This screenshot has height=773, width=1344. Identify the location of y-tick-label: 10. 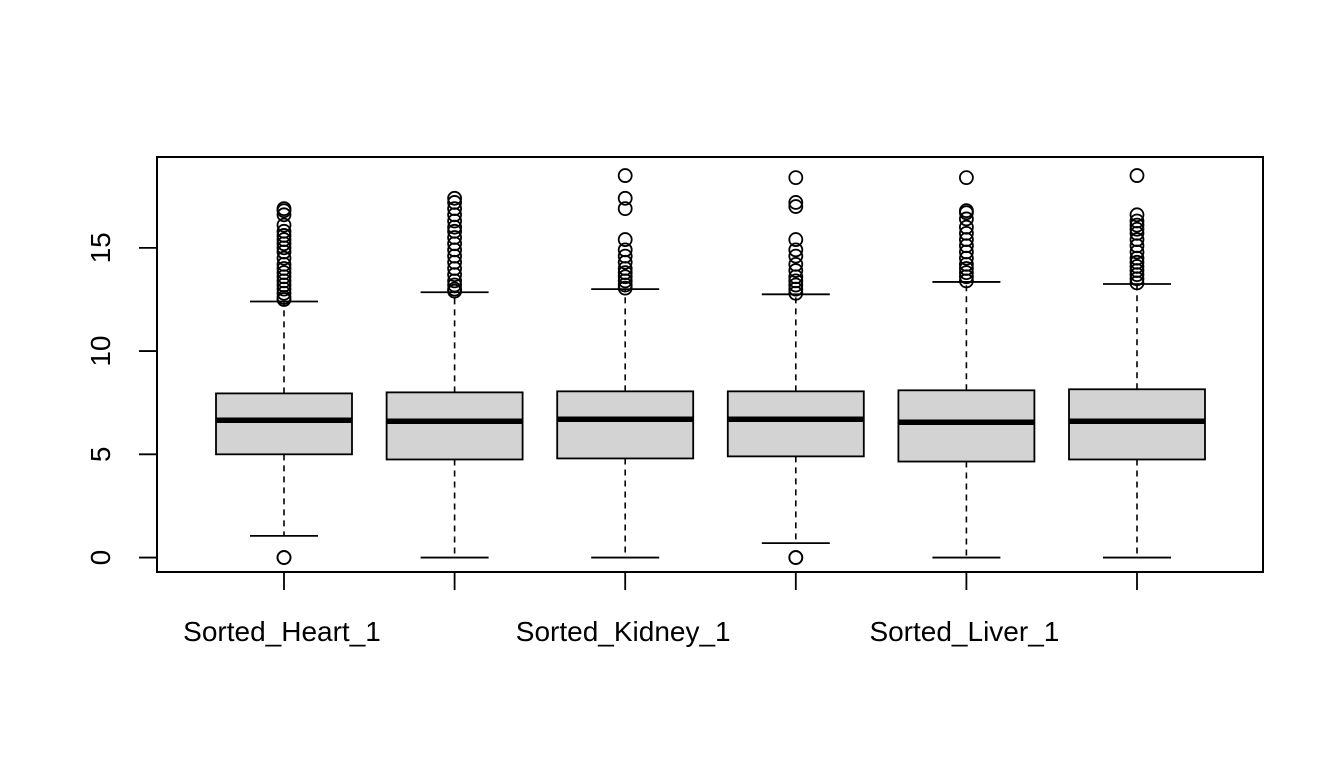
(100, 351).